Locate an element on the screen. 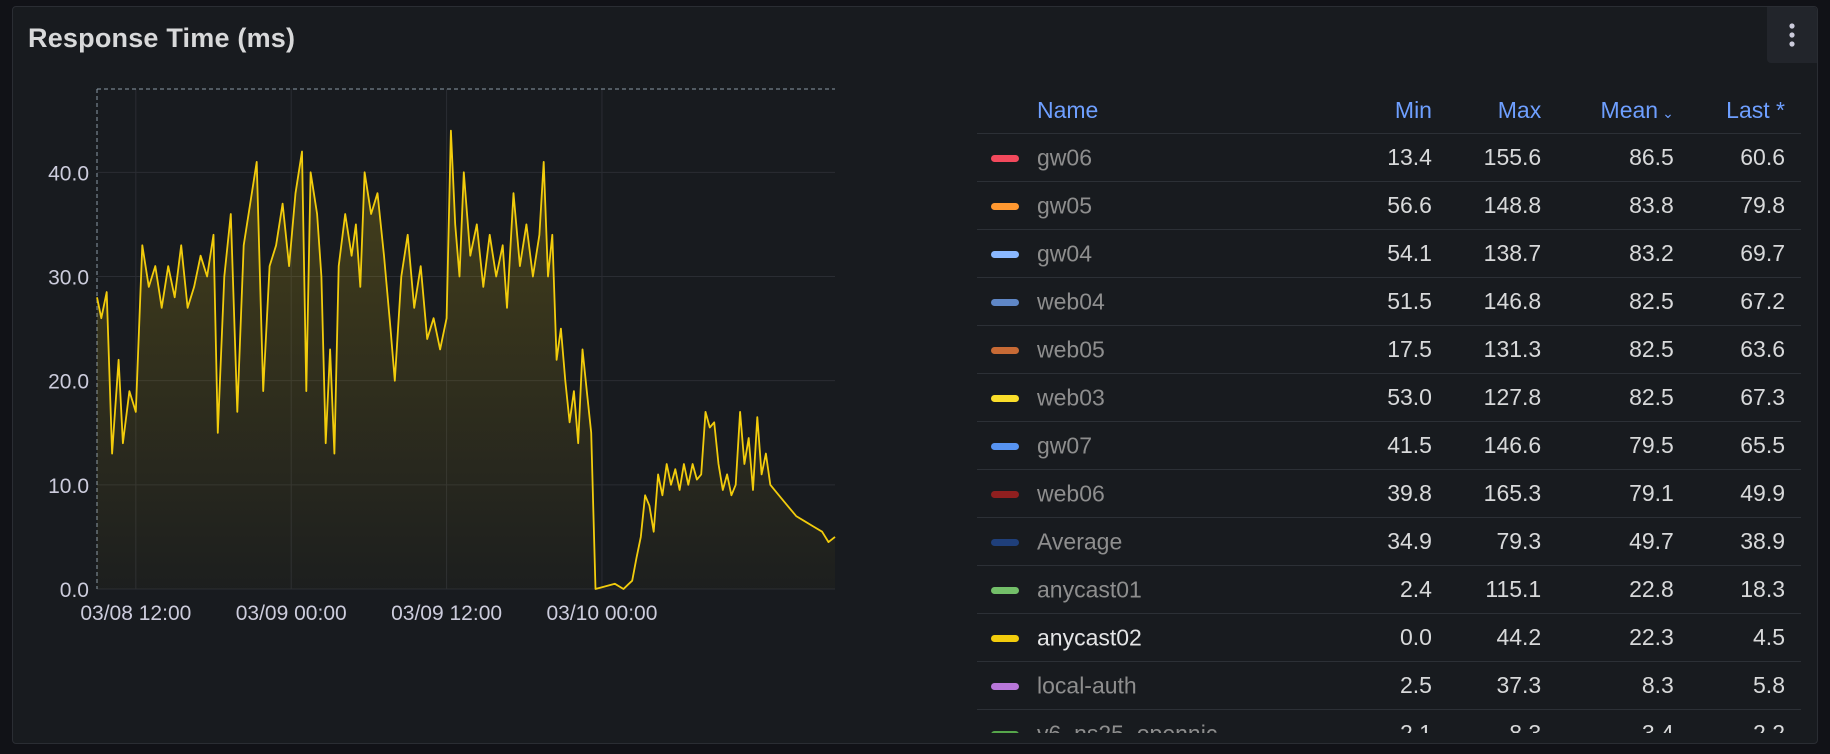 The width and height of the screenshot is (1830, 754). legend-series-name: v6_ns25_opennic is located at coordinates (1127, 727).